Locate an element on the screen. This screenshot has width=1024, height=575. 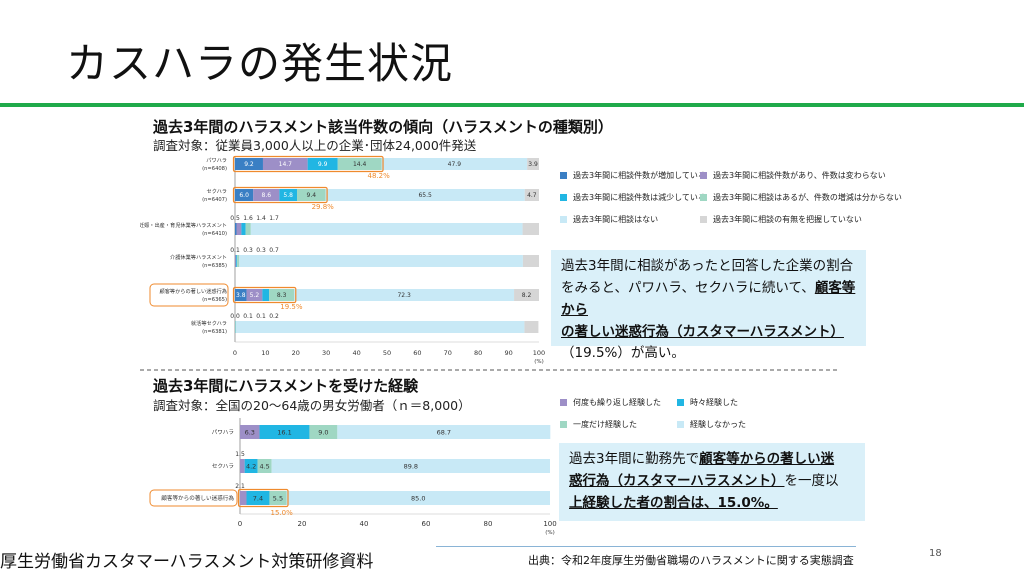
source-note: 出典：令和2年度厚生労働省職場のハラスメントに関する実態調査 is located at coordinates (691, 560).